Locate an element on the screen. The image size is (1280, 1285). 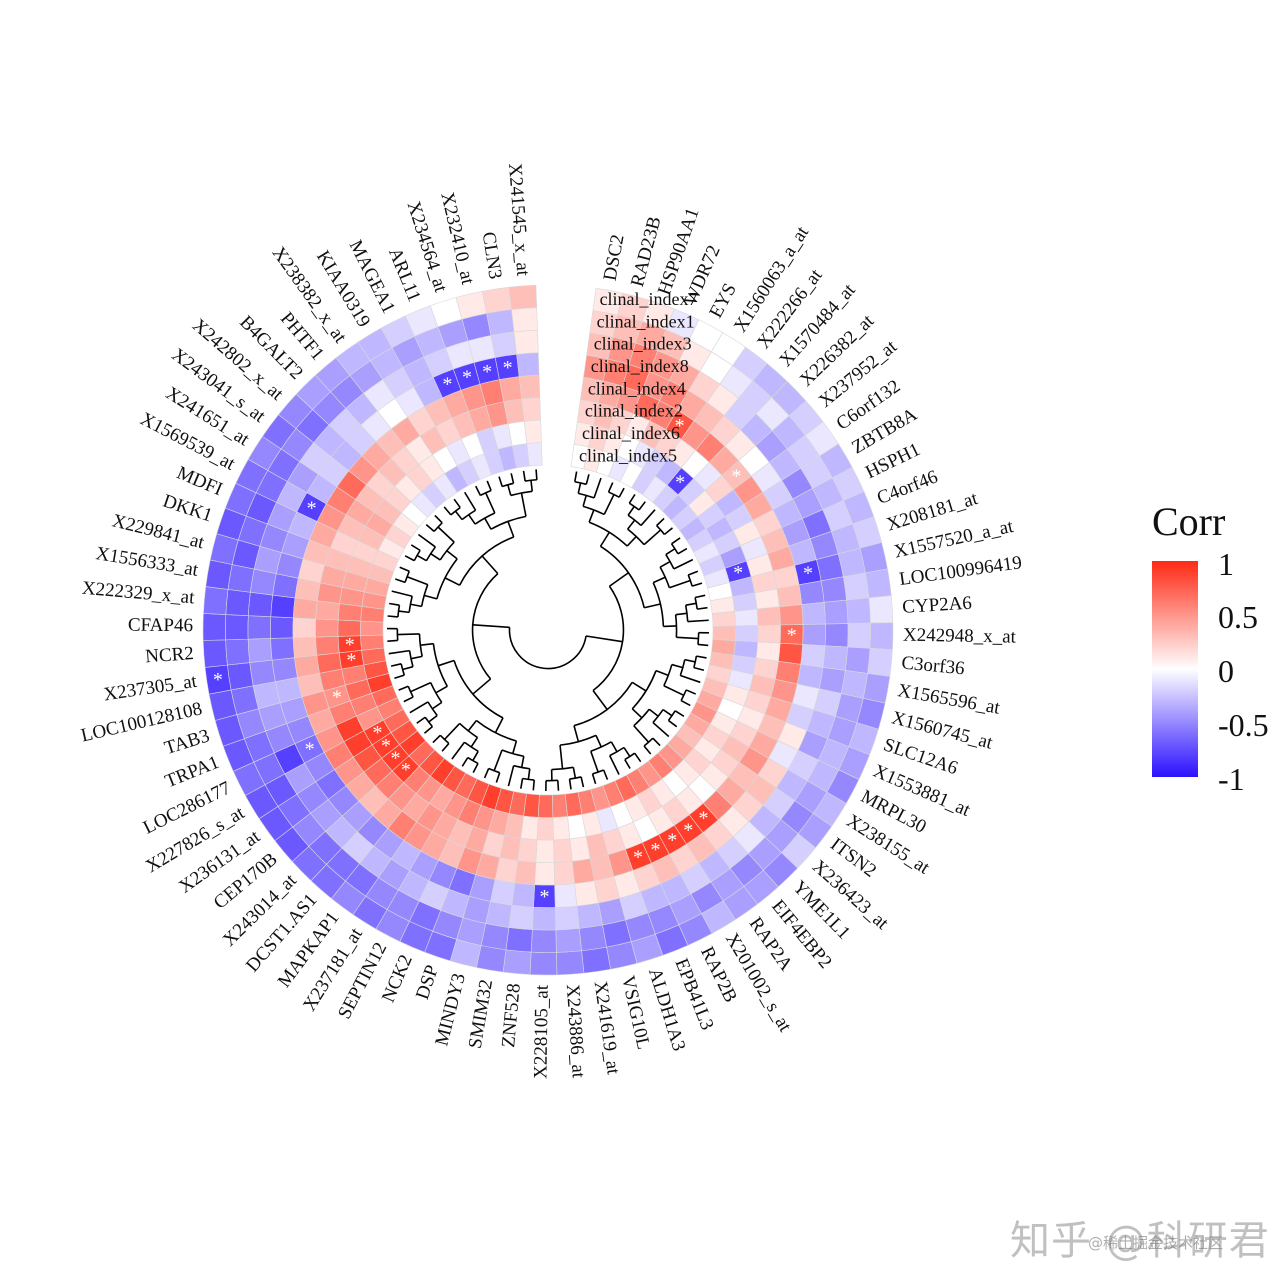
gene-label: TAB3 is located at coordinates (187, 742).